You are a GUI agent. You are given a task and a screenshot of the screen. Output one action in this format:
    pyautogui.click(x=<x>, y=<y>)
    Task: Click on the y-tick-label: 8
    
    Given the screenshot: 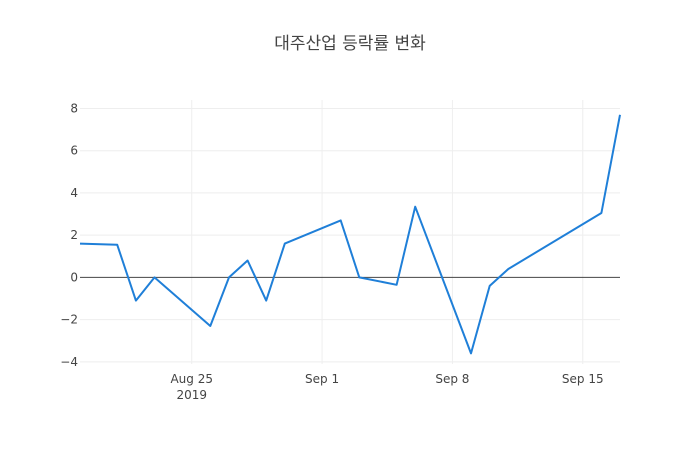 What is the action you would take?
    pyautogui.click(x=74, y=108)
    